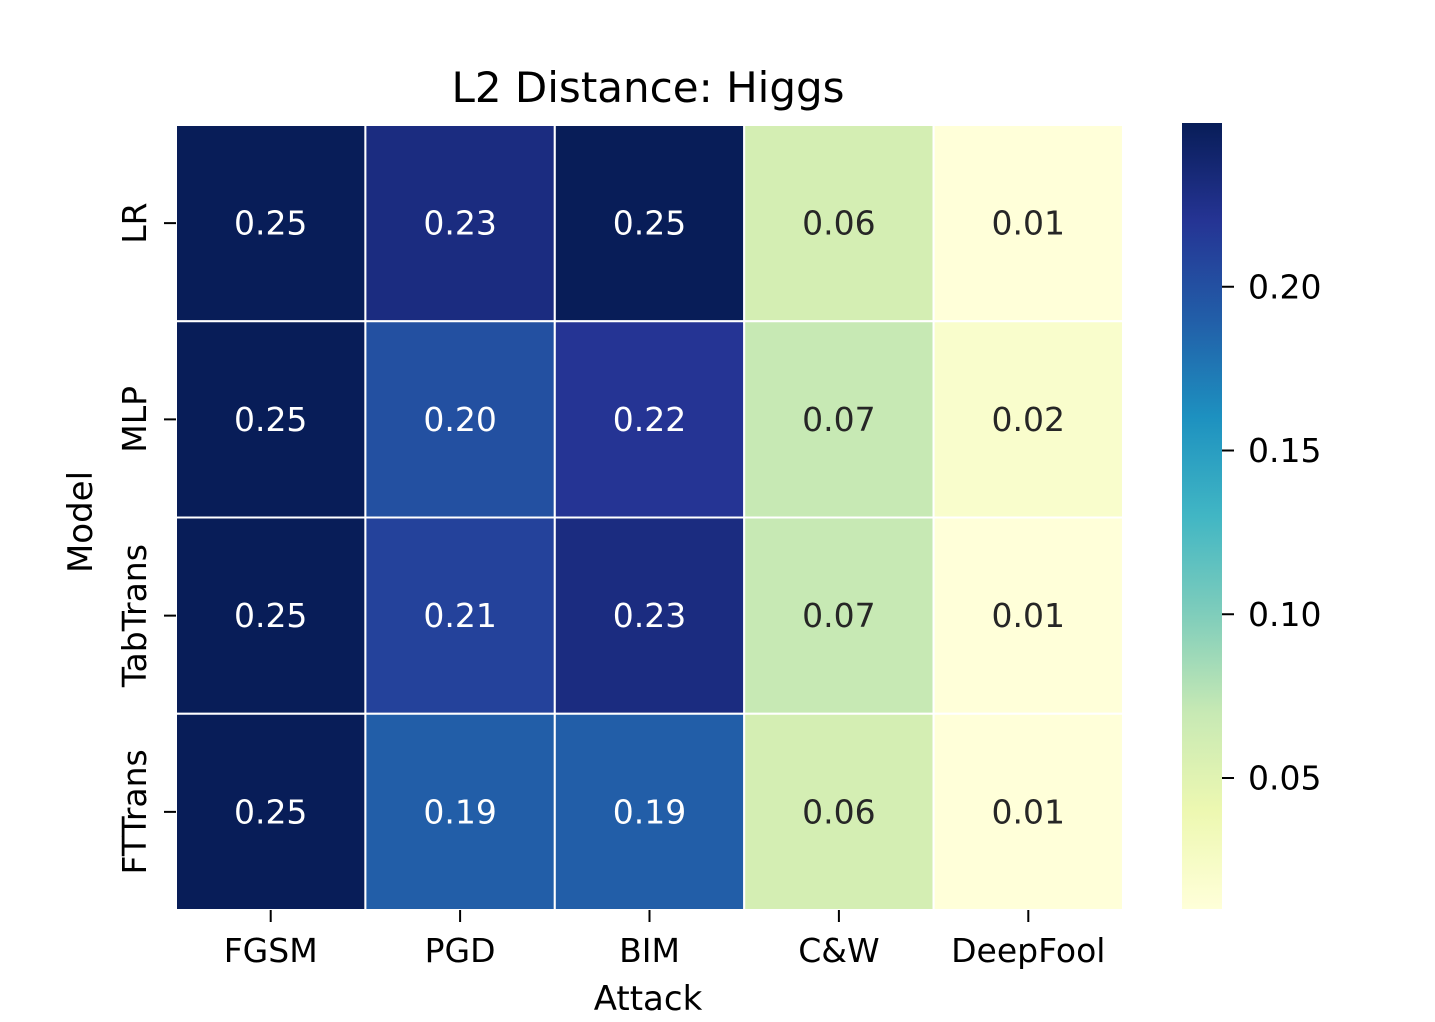 The image size is (1435, 1022). I want to click on heatmap-cell-TabTrans-PGD, so click(460, 615).